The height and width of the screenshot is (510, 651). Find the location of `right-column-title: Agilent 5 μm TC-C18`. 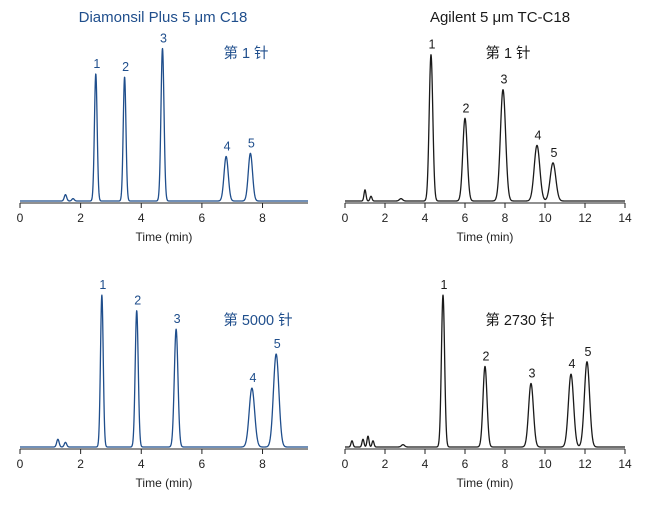

right-column-title: Agilent 5 μm TC-C18 is located at coordinates (500, 17).